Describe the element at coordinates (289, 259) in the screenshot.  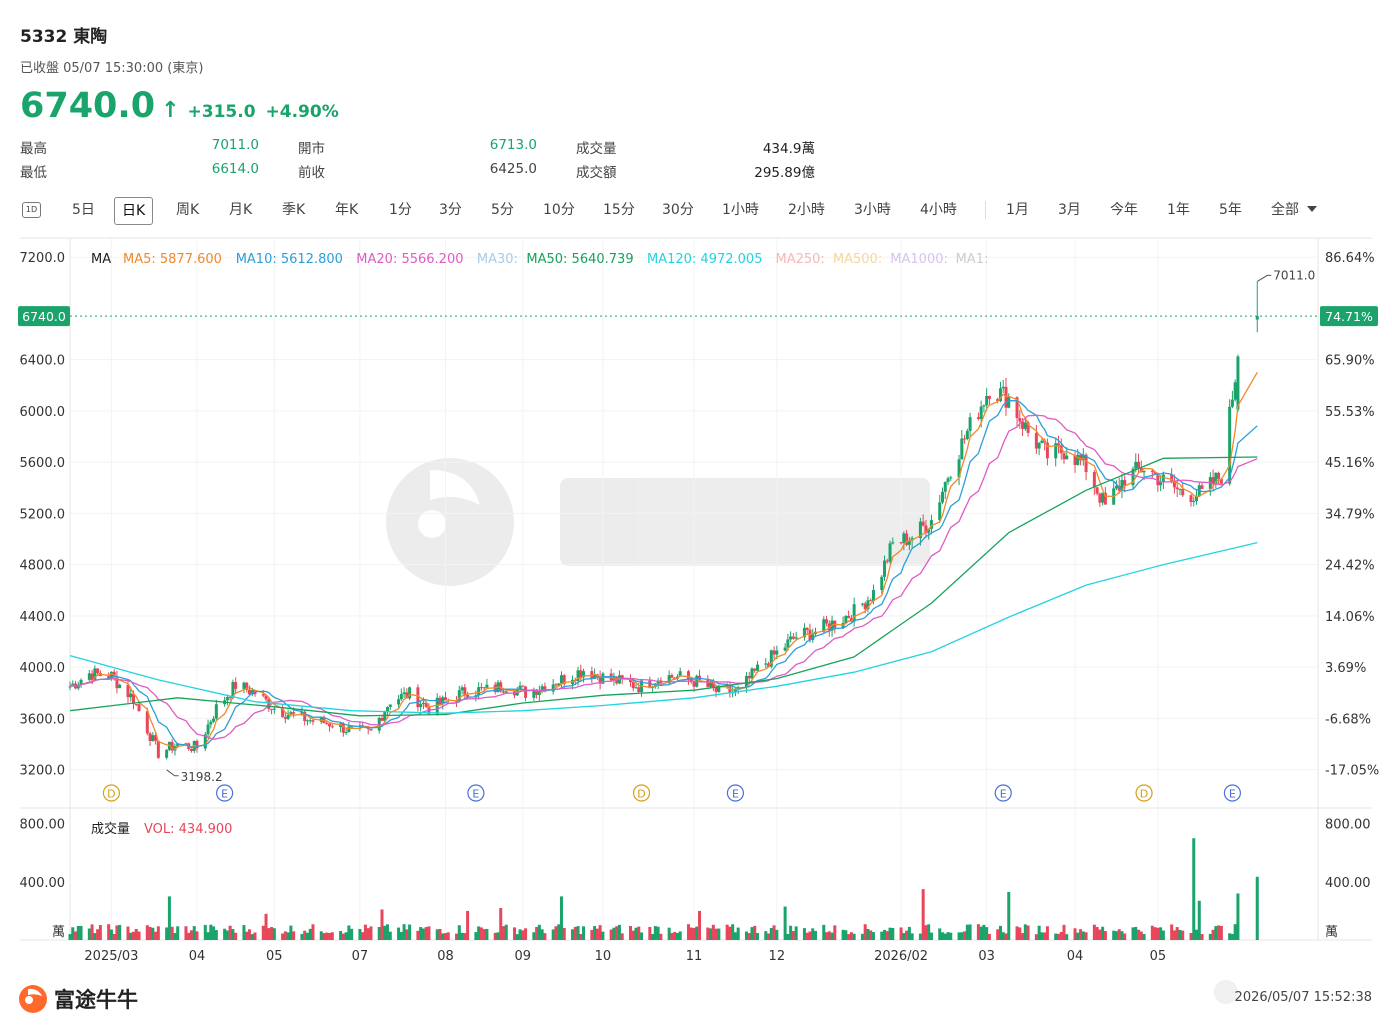
I see `ma-legend-item: MA10: 5612.800` at that location.